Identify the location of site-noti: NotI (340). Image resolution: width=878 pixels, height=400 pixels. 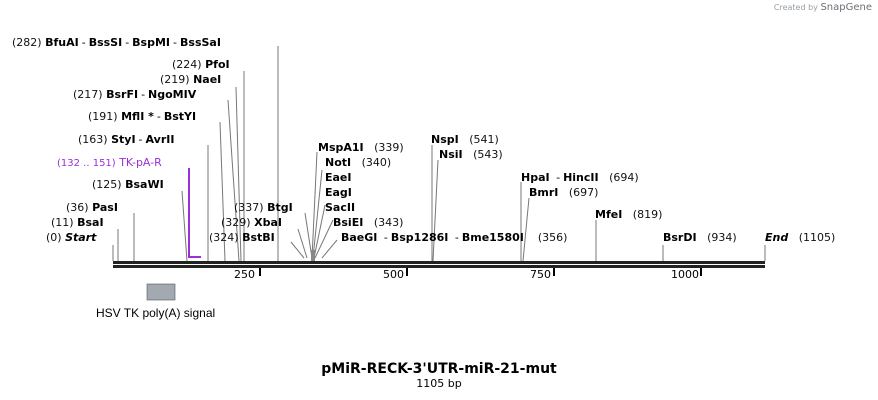
(358, 162).